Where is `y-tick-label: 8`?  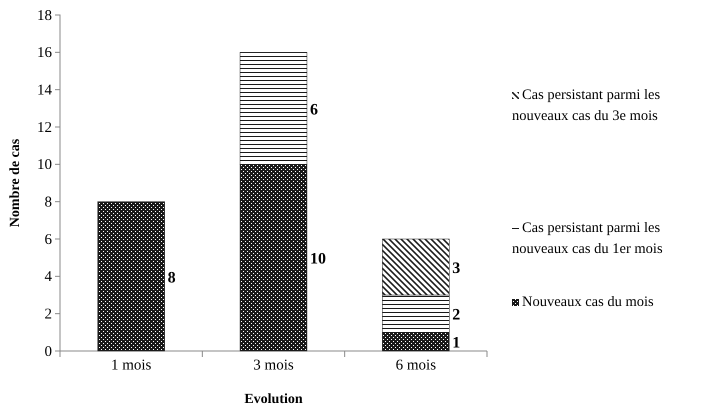
y-tick-label: 8 is located at coordinates (48, 202).